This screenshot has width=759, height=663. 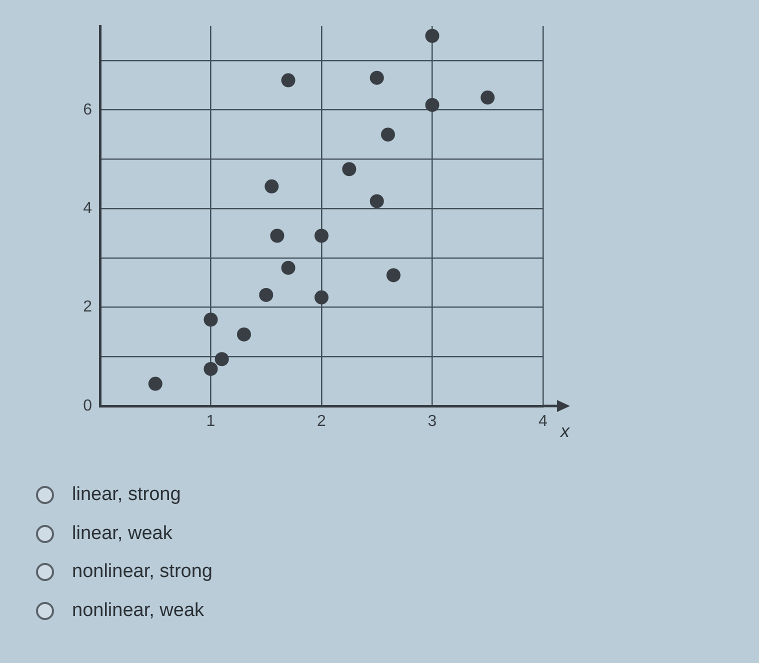 What do you see at coordinates (211, 421) in the screenshot?
I see `x-tick-label: 1` at bounding box center [211, 421].